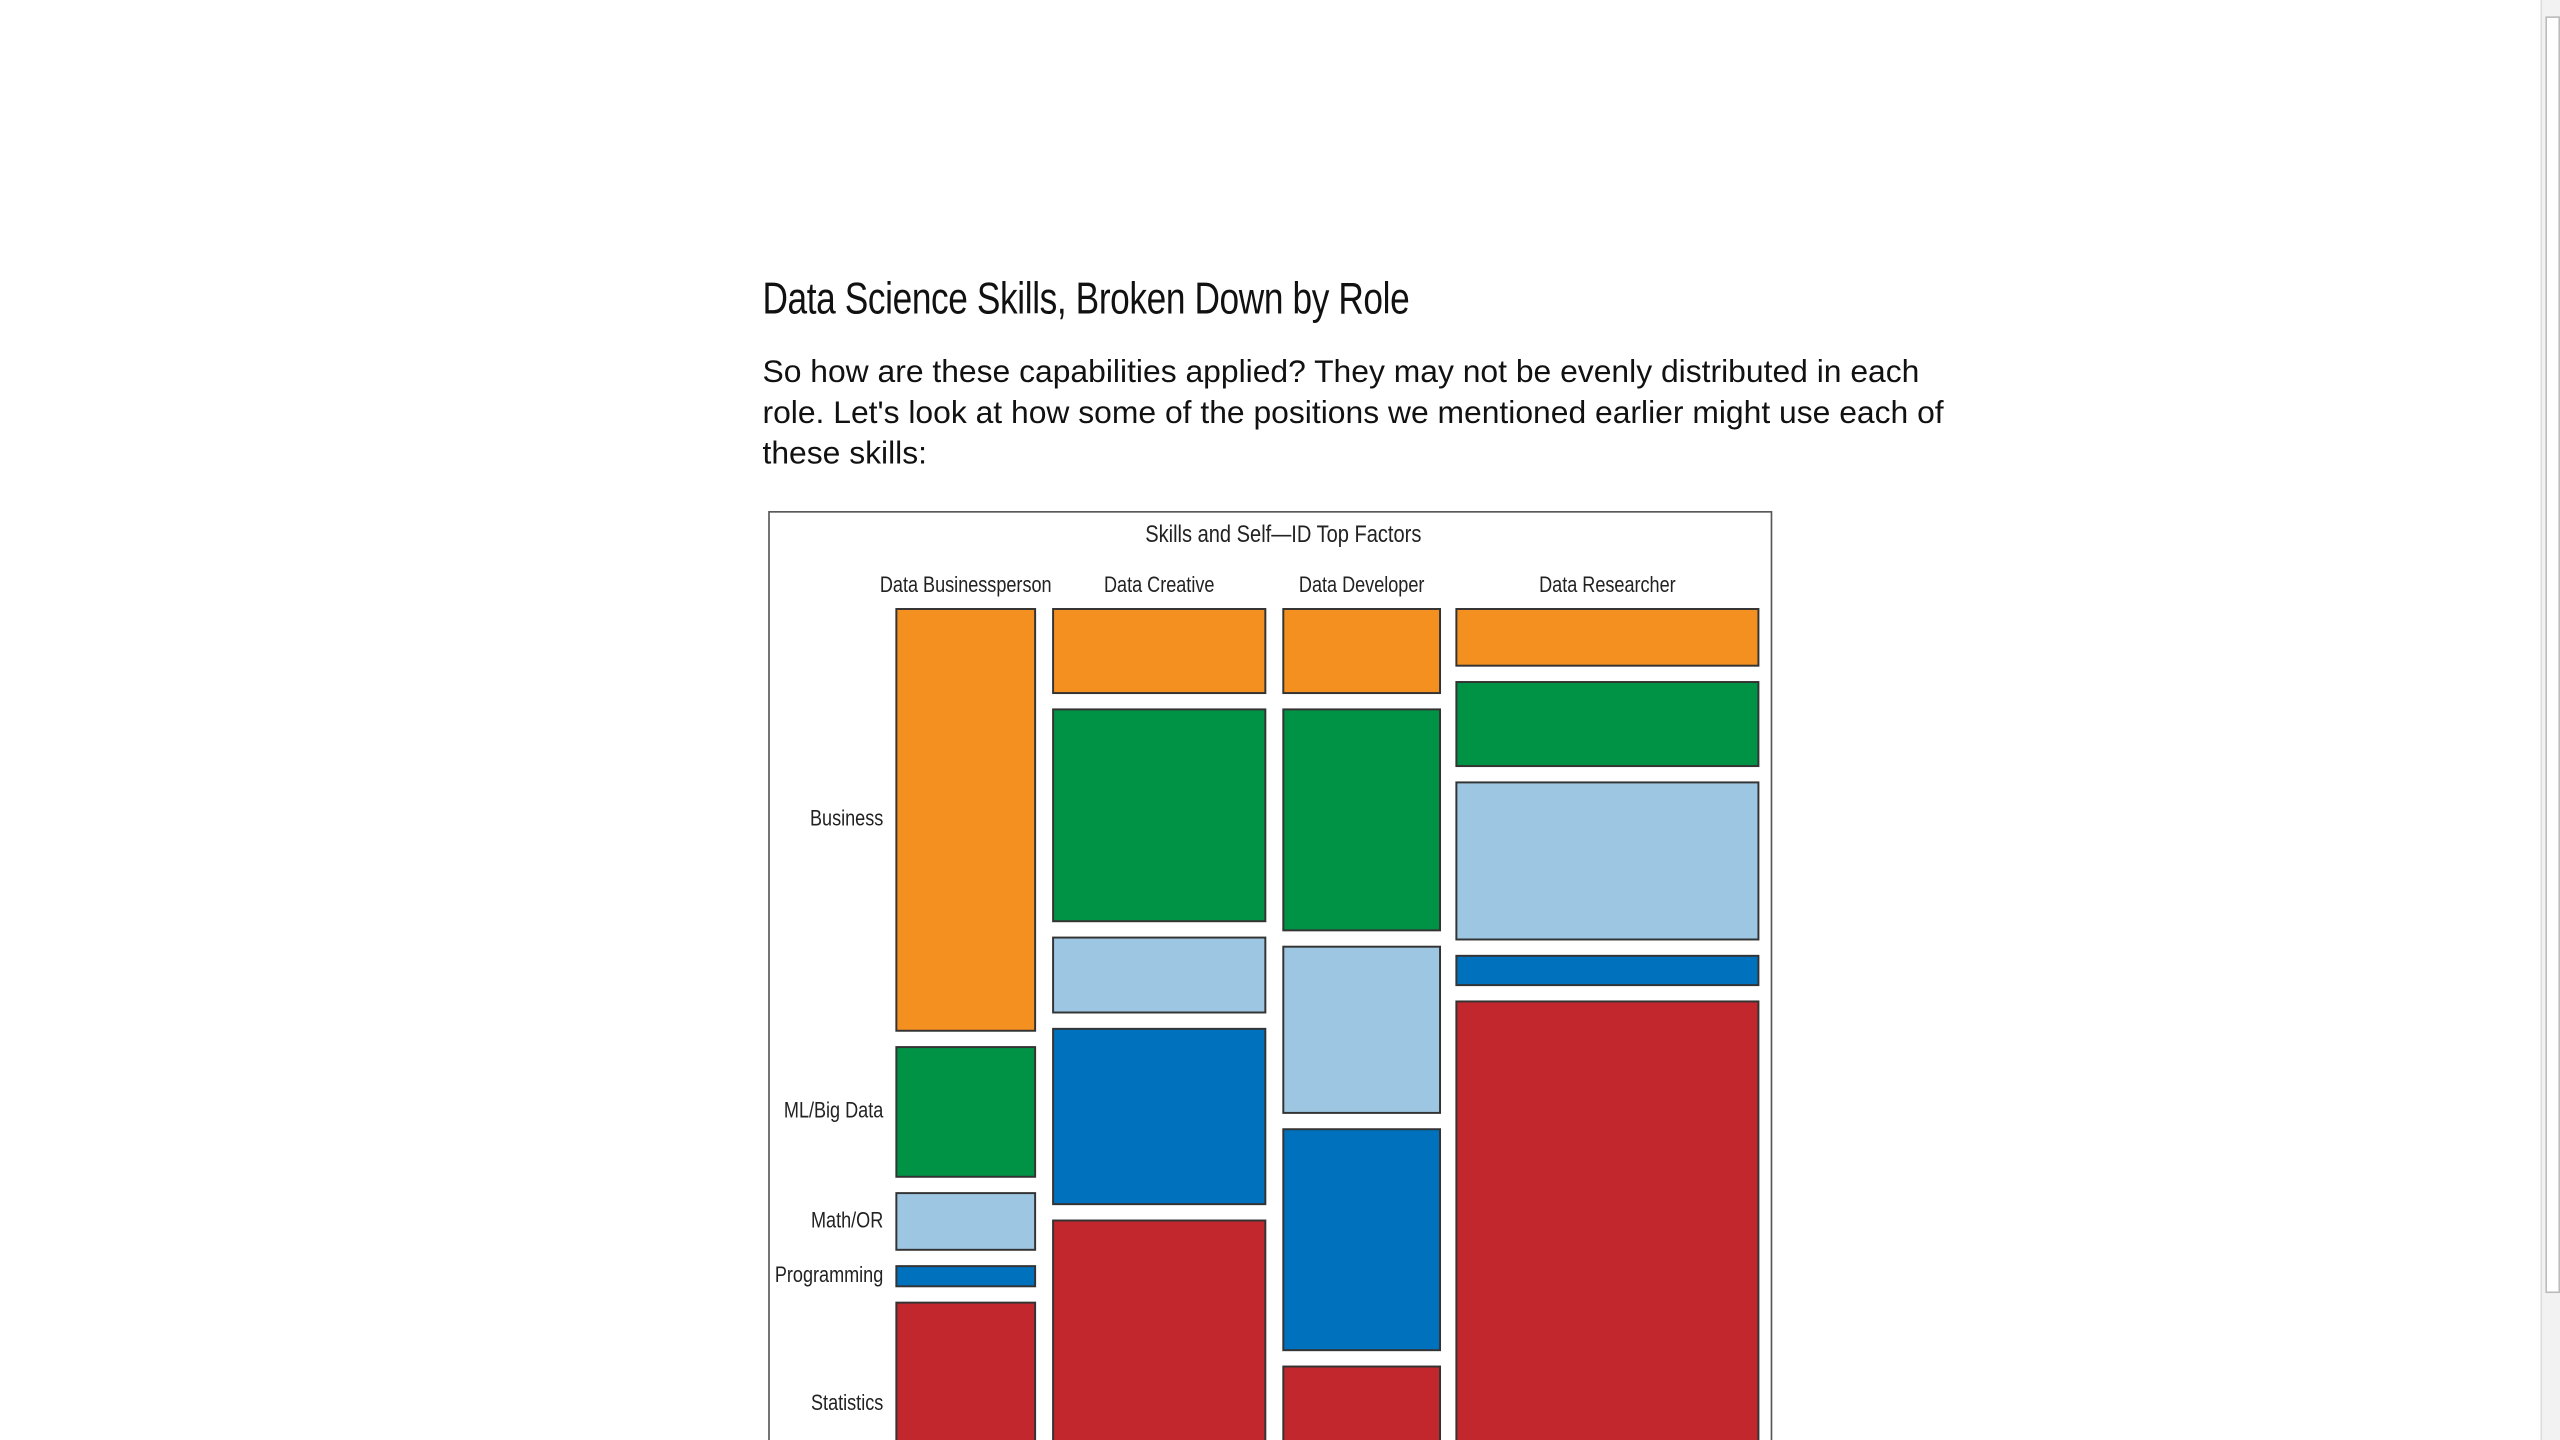 This screenshot has width=2560, height=1440. What do you see at coordinates (2552, 655) in the screenshot?
I see `scroll-thumb` at bounding box center [2552, 655].